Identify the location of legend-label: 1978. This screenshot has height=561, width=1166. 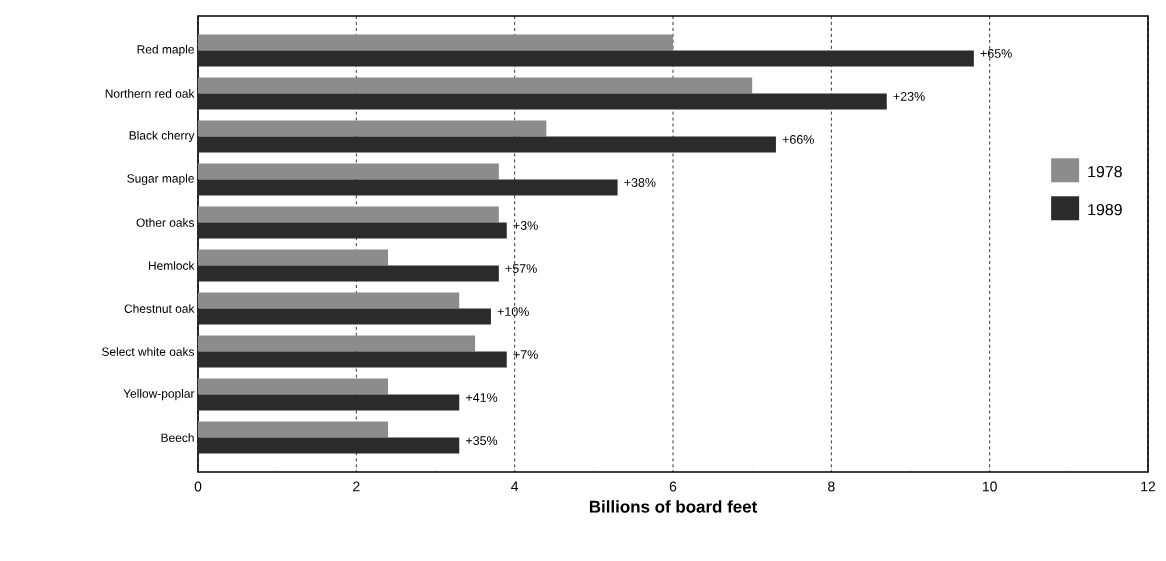
(1105, 171).